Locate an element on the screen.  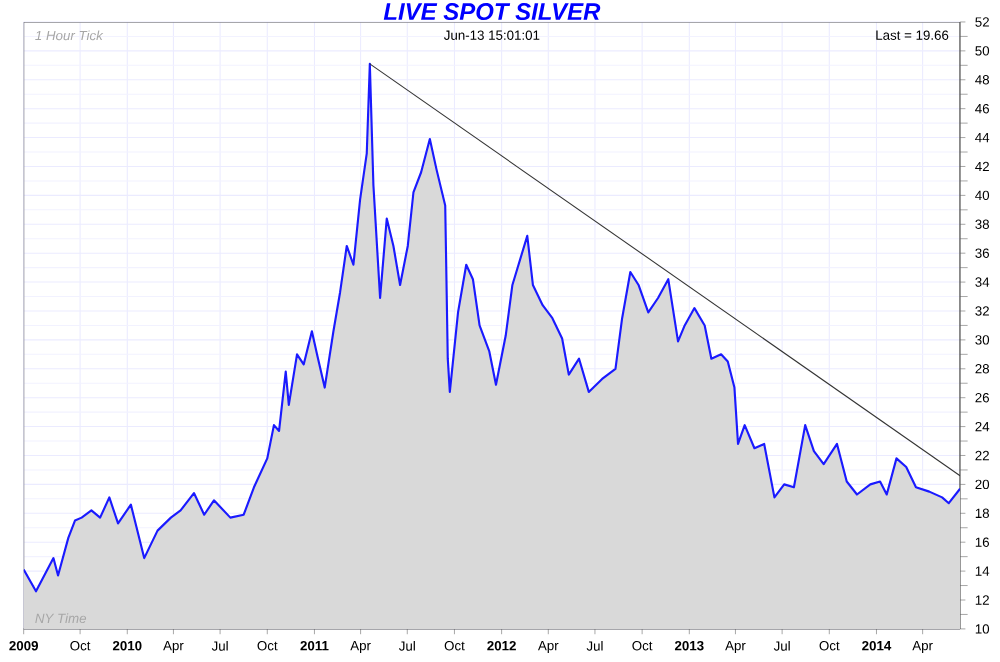
chart-title: LIVE SPOT SILVER is located at coordinates (492, 11).